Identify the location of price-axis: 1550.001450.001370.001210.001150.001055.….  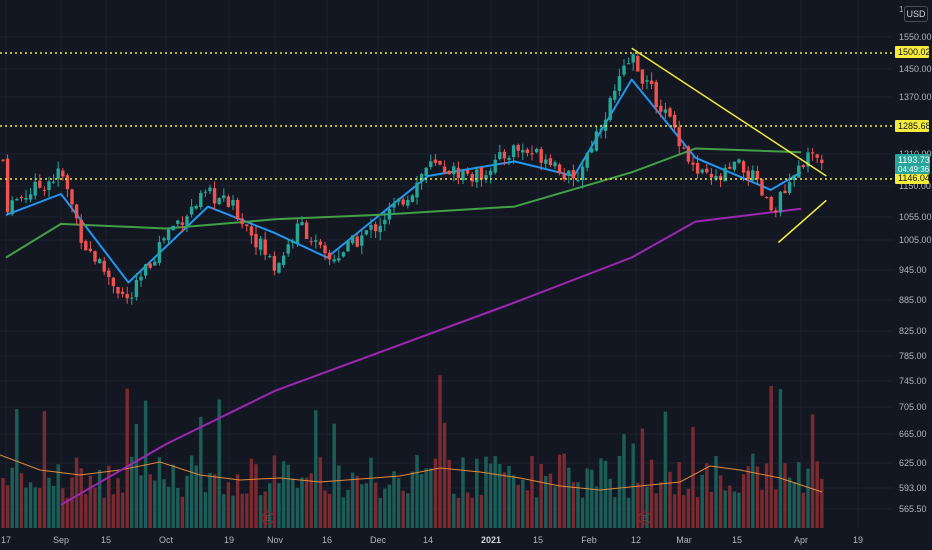
(913, 273).